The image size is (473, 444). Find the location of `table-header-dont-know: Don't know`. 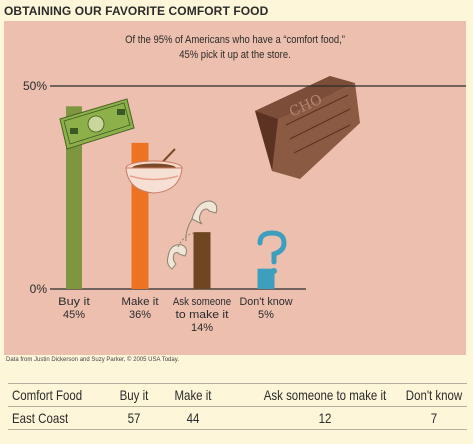

table-header-dont-know: Don't know is located at coordinates (434, 395).